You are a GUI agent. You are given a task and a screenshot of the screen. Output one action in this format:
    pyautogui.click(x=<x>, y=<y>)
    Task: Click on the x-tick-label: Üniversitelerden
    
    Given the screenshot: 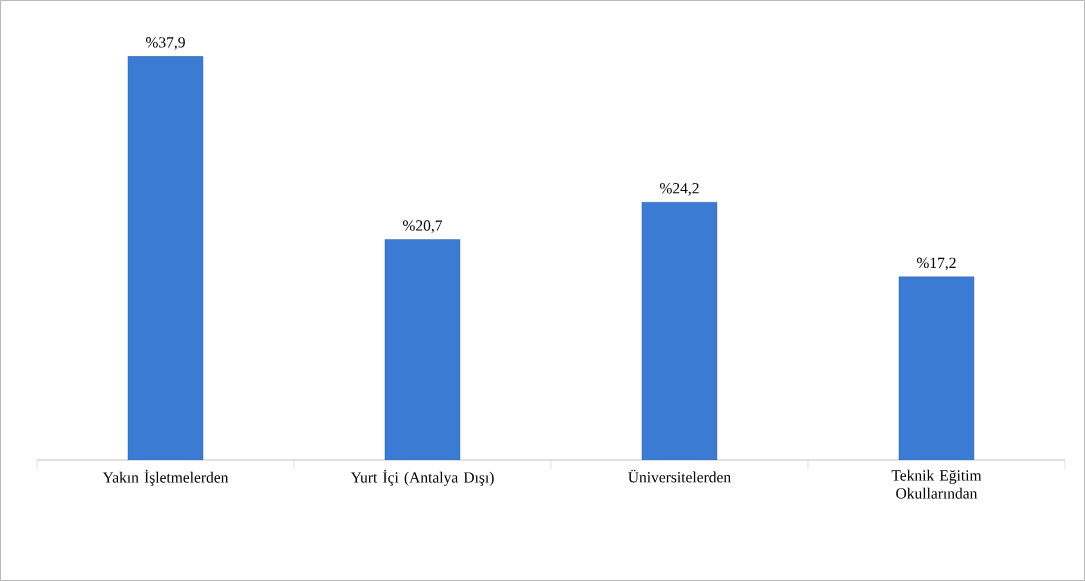 What is the action you would take?
    pyautogui.click(x=679, y=476)
    